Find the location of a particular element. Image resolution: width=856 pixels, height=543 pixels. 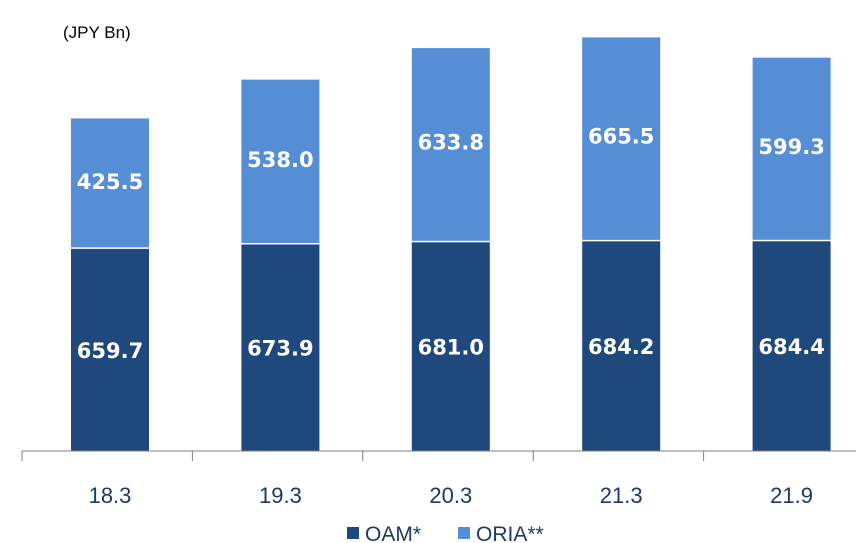

unit-label: (JPY Bn) is located at coordinates (97, 32).